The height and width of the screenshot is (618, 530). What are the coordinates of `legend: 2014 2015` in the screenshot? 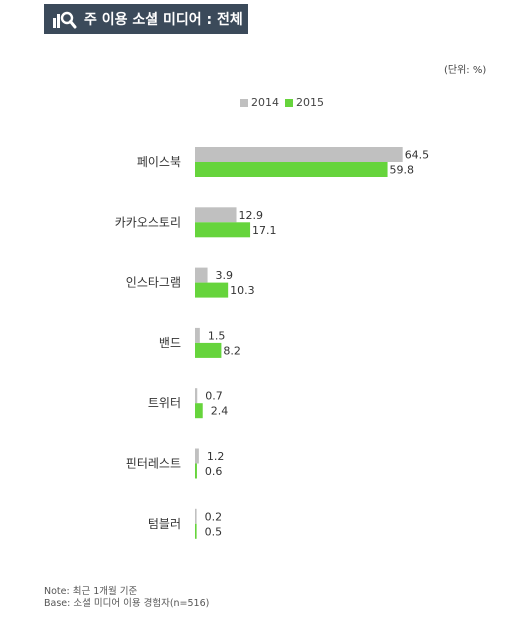 It's located at (282, 102).